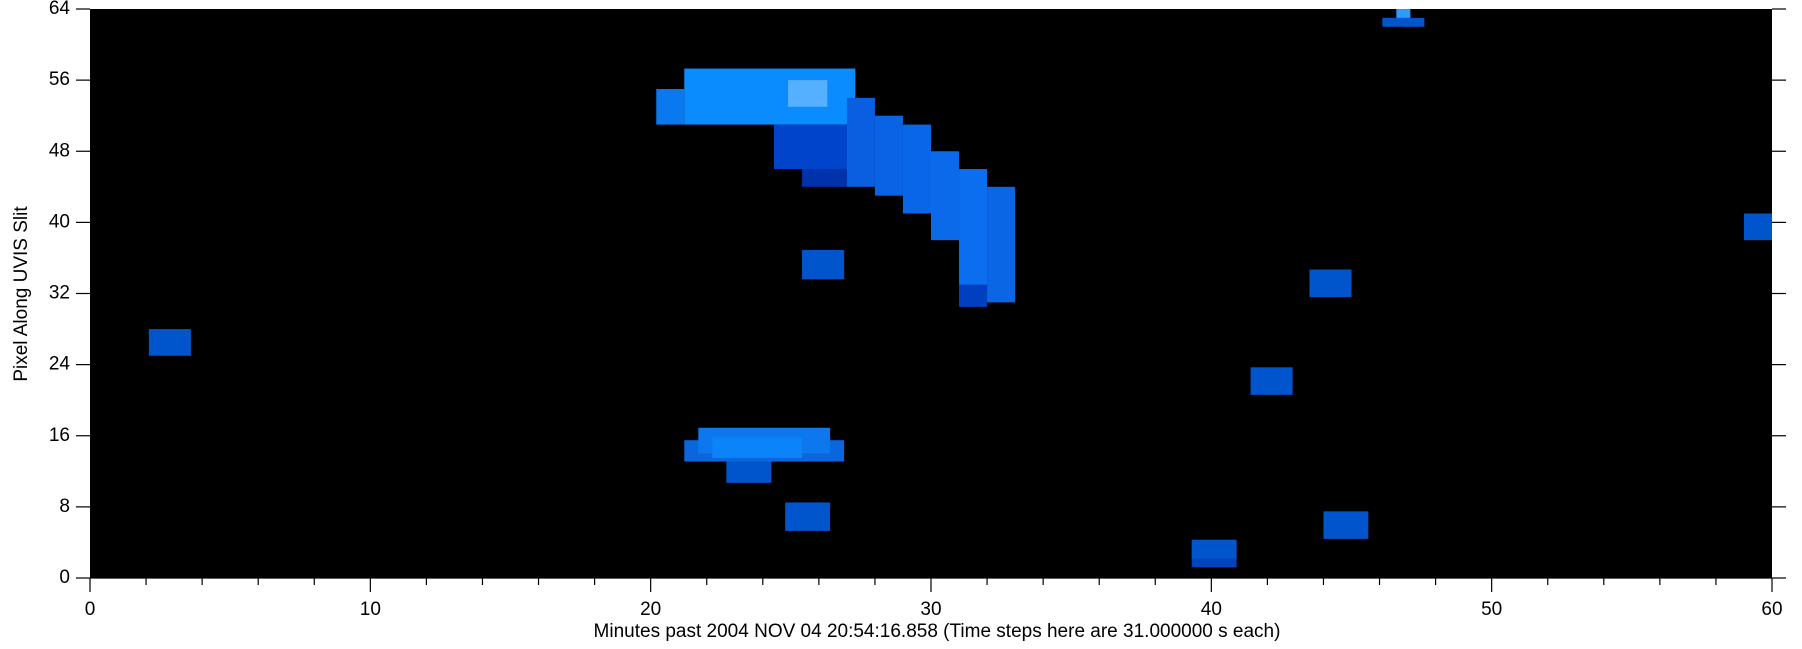 This screenshot has width=1802, height=649. Describe the element at coordinates (90, 609) in the screenshot. I see `x-tick-label: 0` at that location.